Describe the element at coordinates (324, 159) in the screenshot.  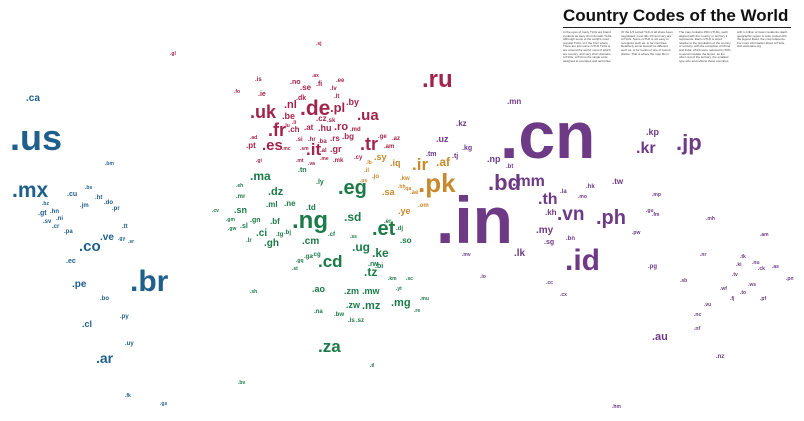
I see `country-code-label: .me` at that location.